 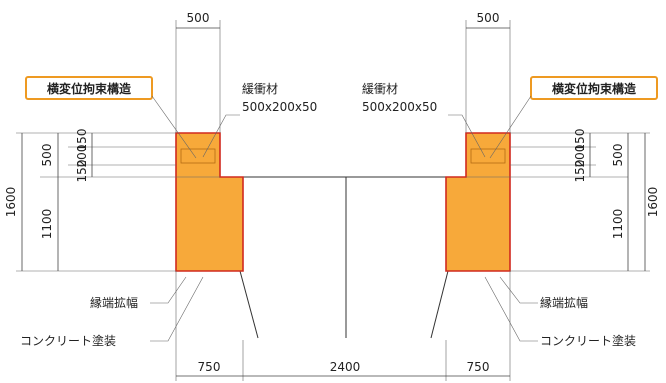 What do you see at coordinates (345, 367) in the screenshot?
I see `bottom-dim-center: 2400` at bounding box center [345, 367].